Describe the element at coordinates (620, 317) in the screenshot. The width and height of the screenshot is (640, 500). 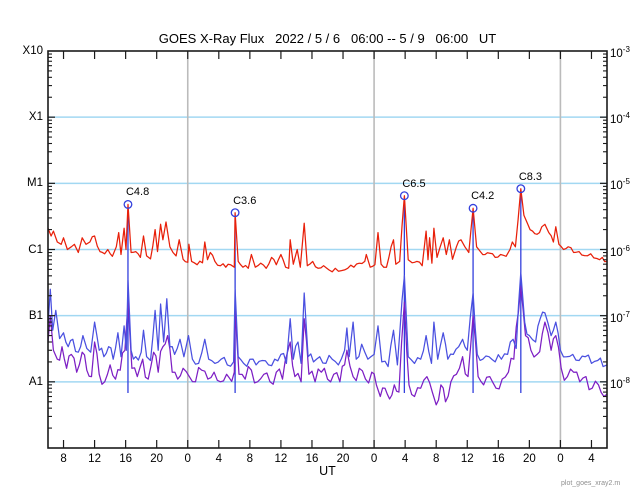
I see `y-axis-label-right: 10⁻⁷` at that location.